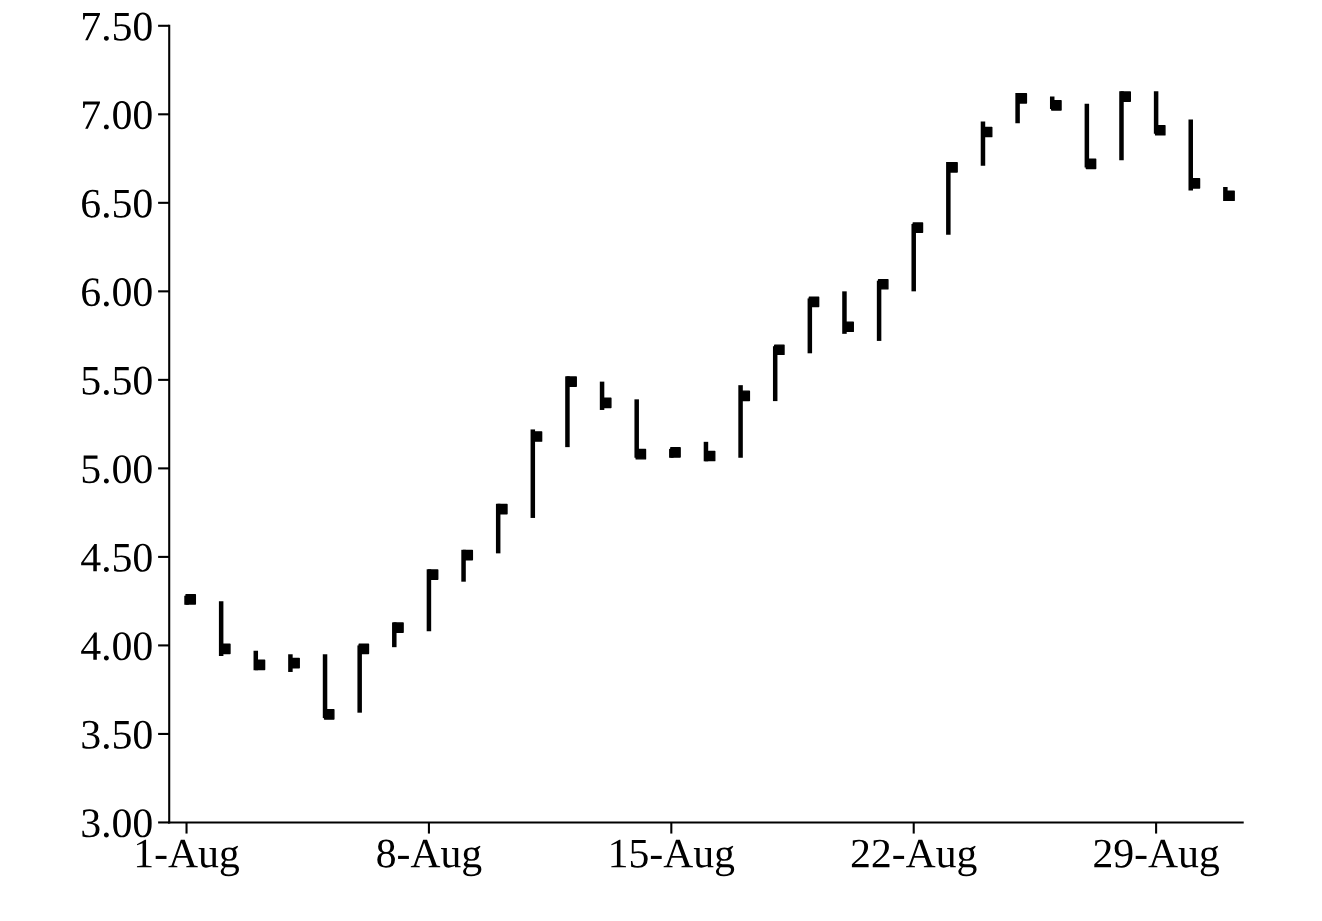 The width and height of the screenshot is (1322, 921). Describe the element at coordinates (187, 858) in the screenshot. I see `x-tick-label: 1-Aug` at that location.